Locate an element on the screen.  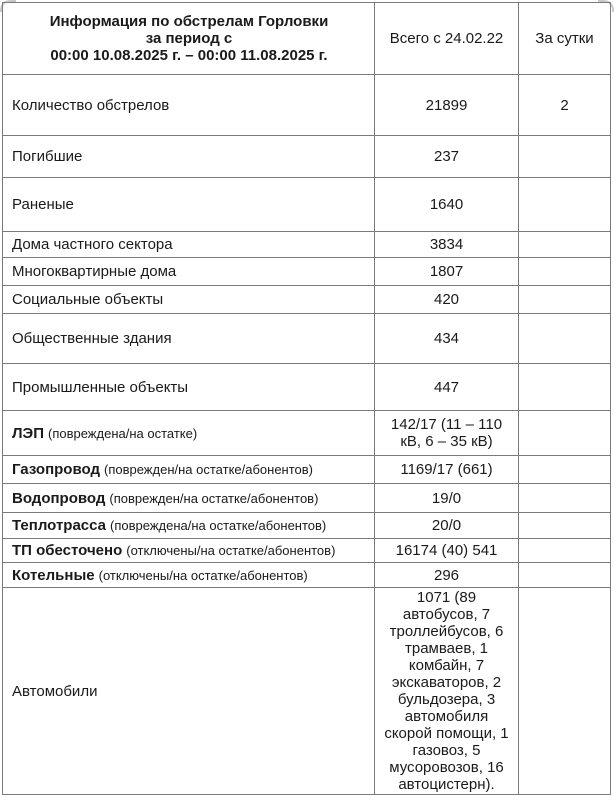
row-label-cell: Количество обстрелов is located at coordinates (189, 105).